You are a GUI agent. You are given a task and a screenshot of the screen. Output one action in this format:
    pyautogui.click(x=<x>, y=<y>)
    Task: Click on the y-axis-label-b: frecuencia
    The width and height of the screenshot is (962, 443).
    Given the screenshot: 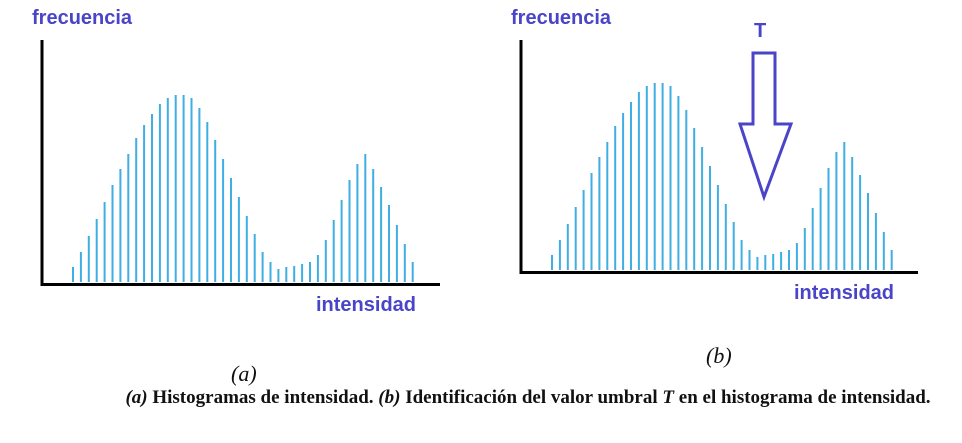 What is the action you would take?
    pyautogui.click(x=561, y=18)
    